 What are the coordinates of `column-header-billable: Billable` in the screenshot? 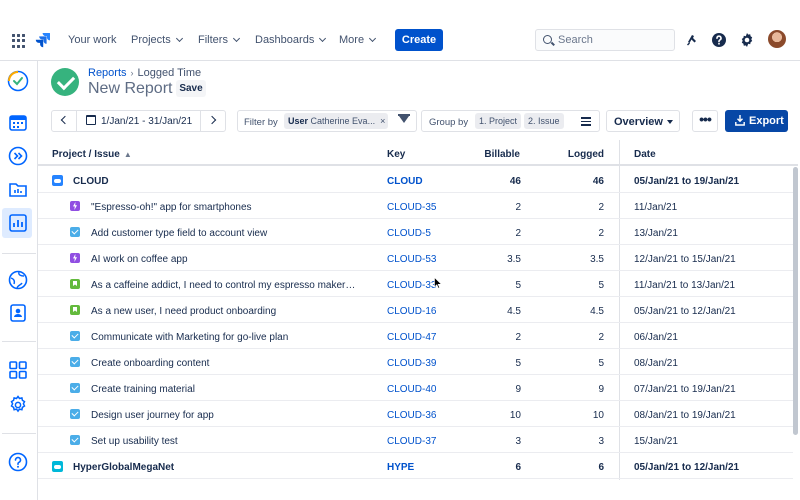 It's located at (502, 154).